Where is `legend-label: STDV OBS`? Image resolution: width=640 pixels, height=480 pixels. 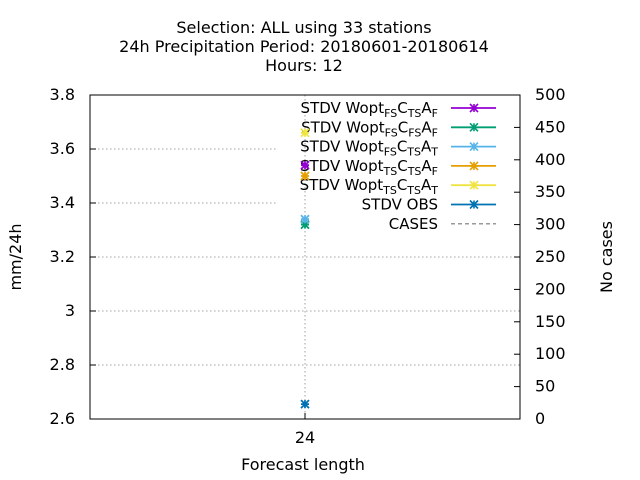 legend-label: STDV OBS is located at coordinates (400, 205).